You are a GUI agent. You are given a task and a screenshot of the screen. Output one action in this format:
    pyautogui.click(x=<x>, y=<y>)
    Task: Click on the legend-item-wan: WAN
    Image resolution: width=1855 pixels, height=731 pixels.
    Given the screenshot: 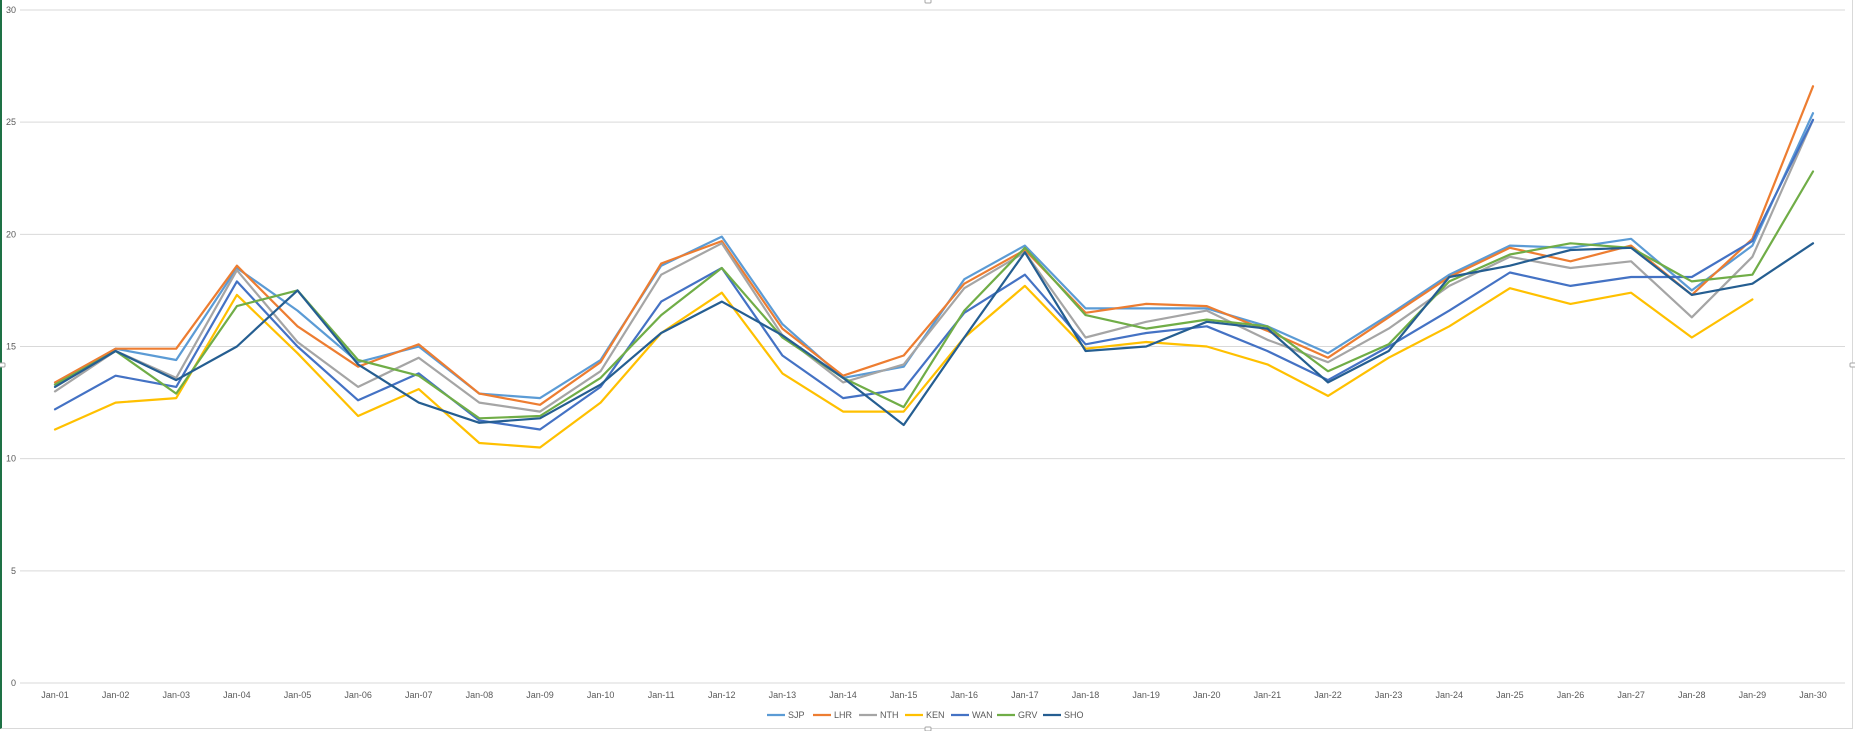 What is the action you would take?
    pyautogui.click(x=972, y=715)
    